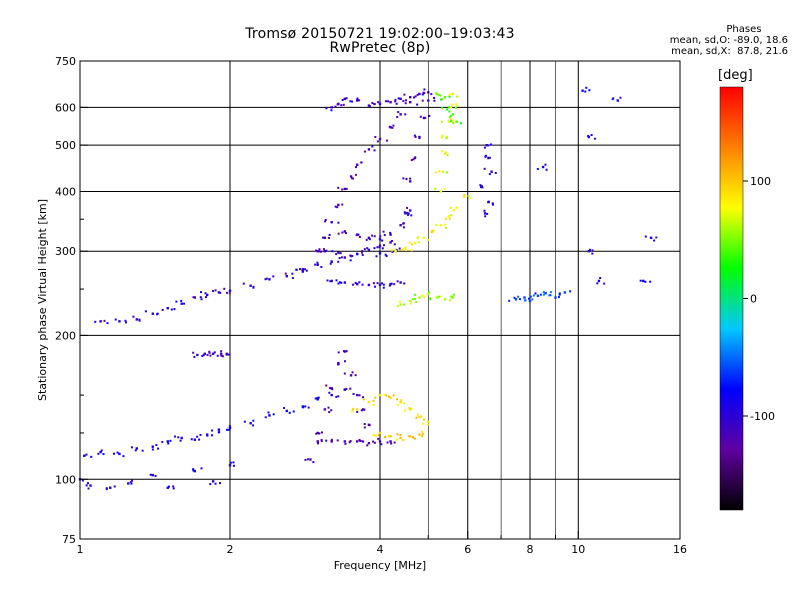 This screenshot has height=600, width=800. What do you see at coordinates (71, 300) in the screenshot?
I see `y-axis-ticks: 75 100 200 300 400 500 600 750` at bounding box center [71, 300].